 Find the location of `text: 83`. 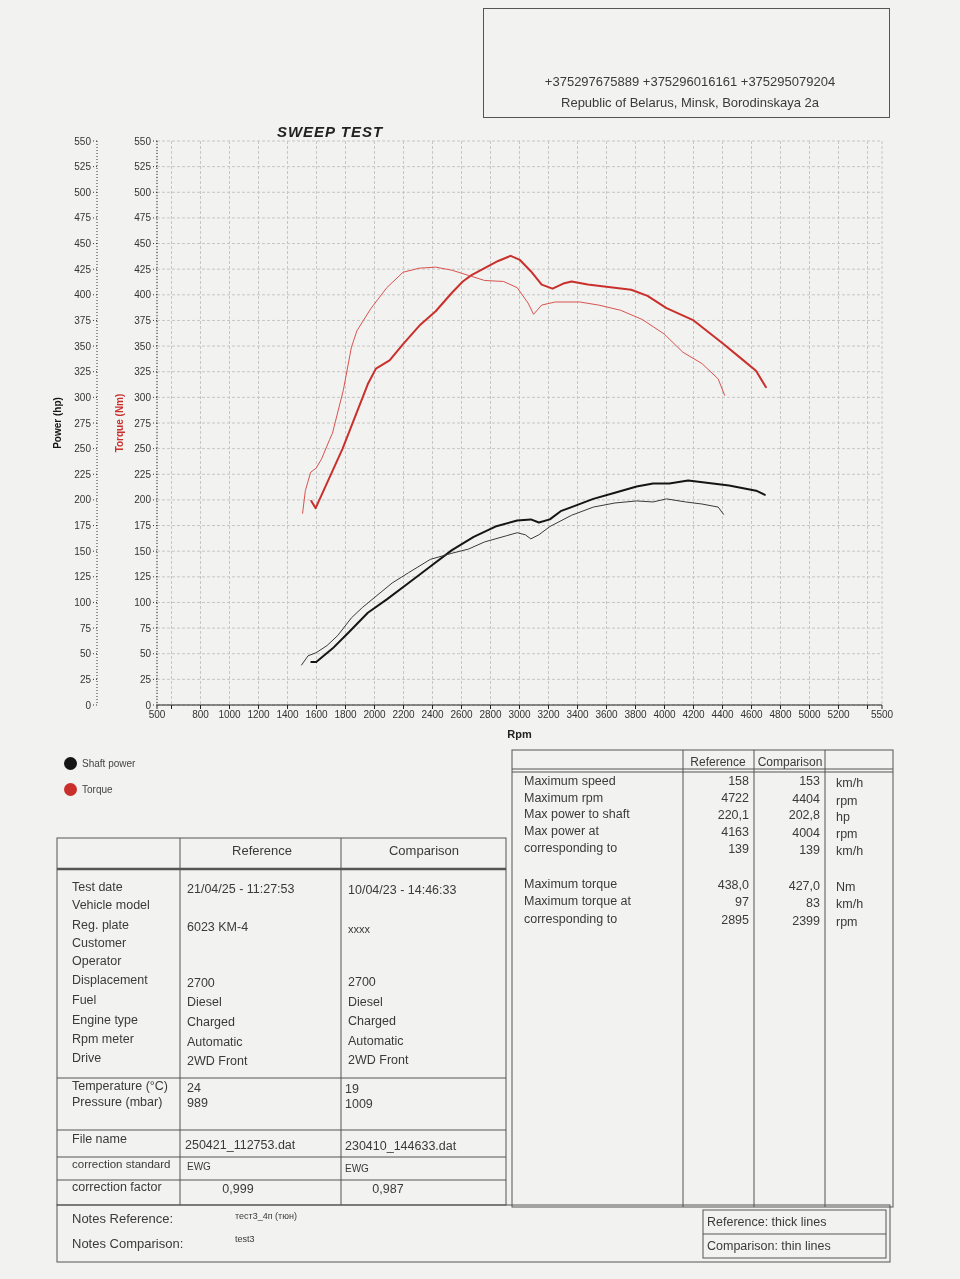

text: 83 is located at coordinates (813, 903).